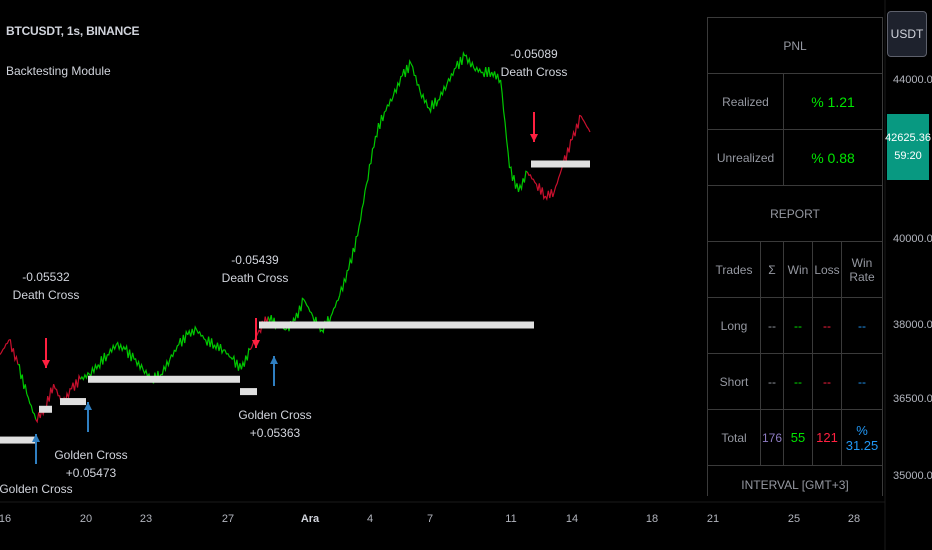 The height and width of the screenshot is (550, 932). What do you see at coordinates (862, 325) in the screenshot?
I see `row-long-rate: --` at bounding box center [862, 325].